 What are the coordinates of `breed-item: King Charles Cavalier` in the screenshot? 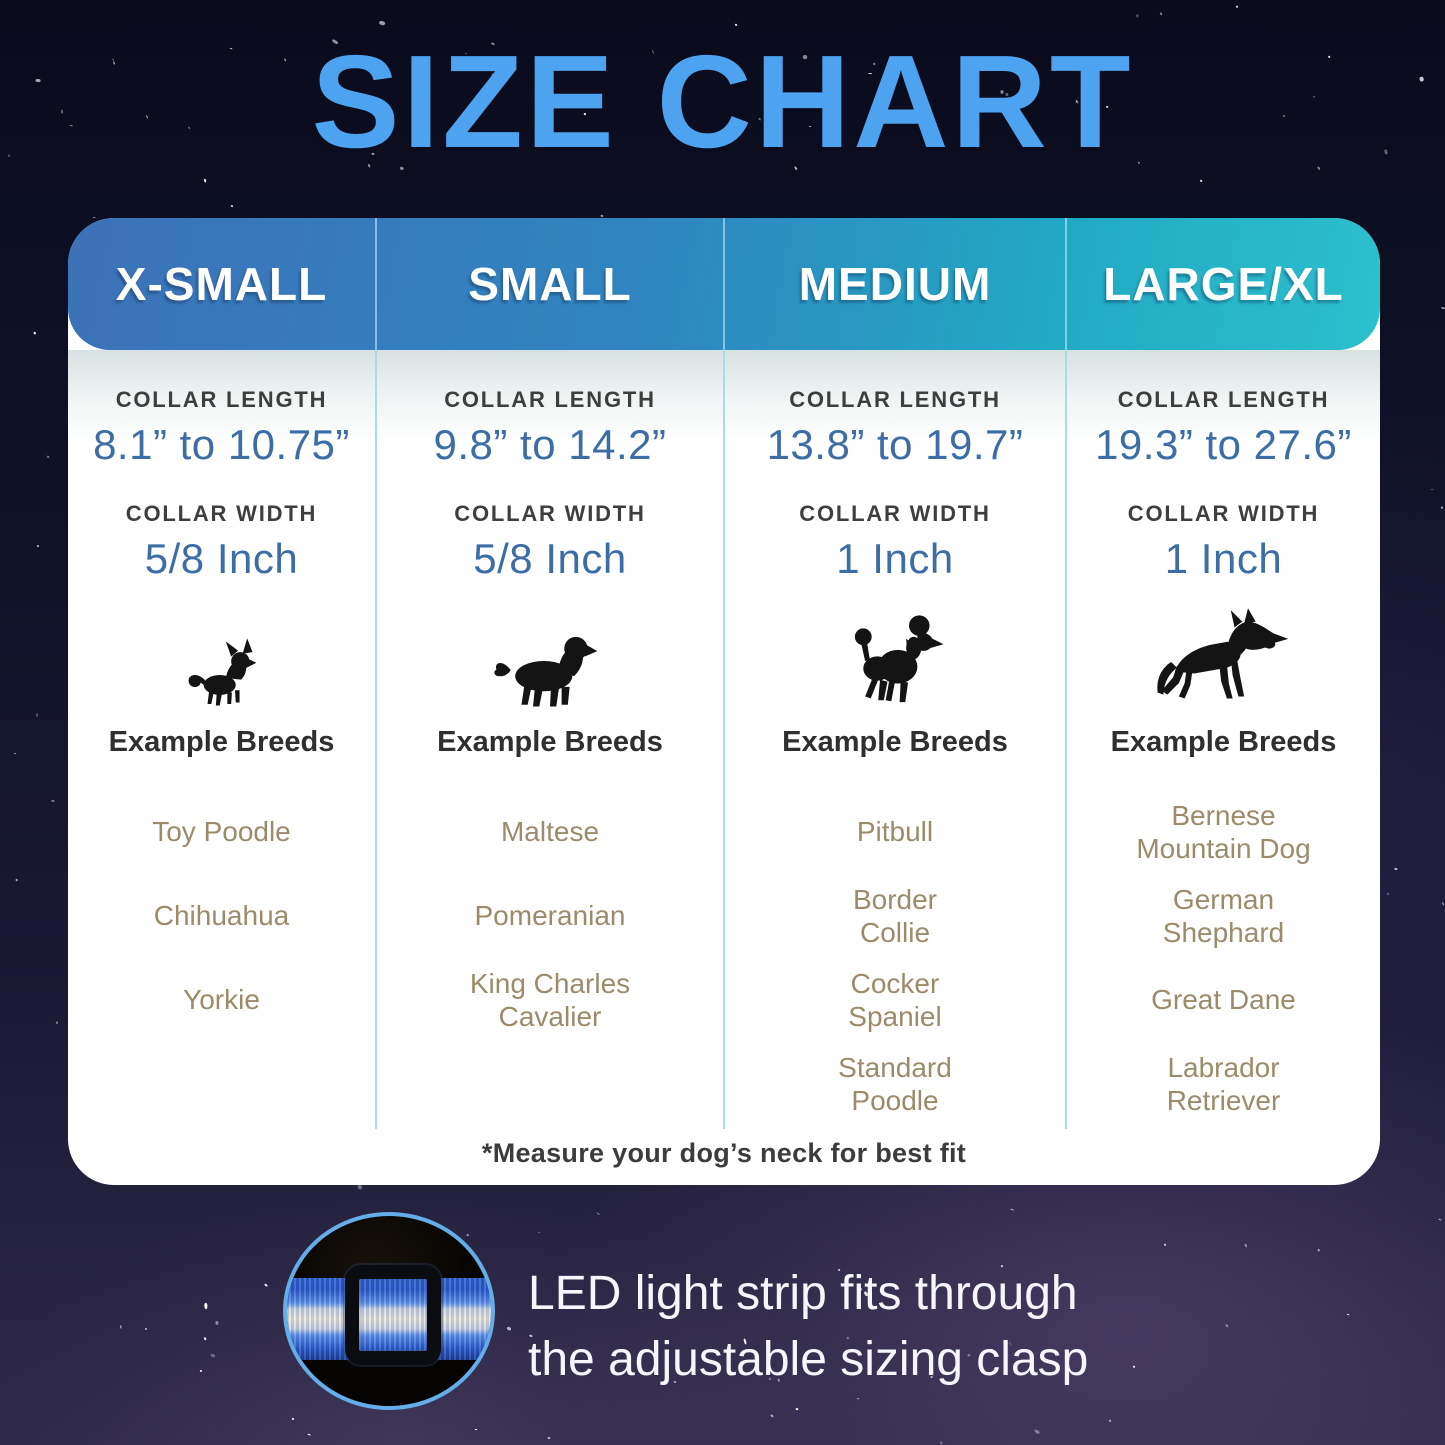 It's located at (550, 999).